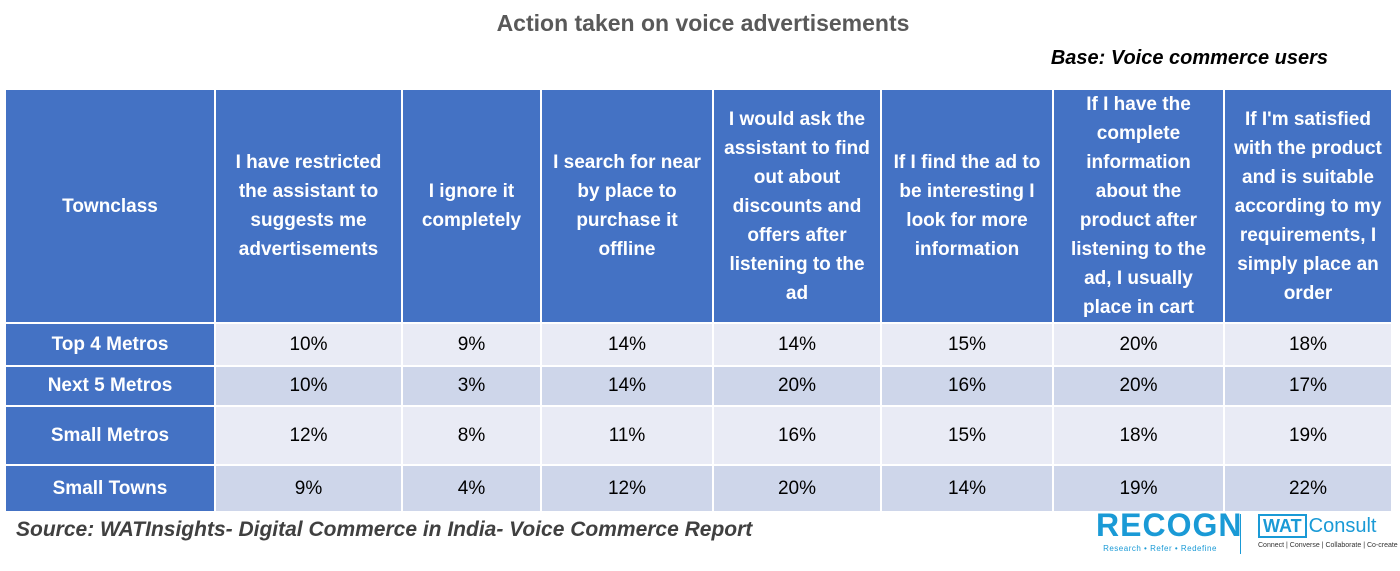 Image resolution: width=1400 pixels, height=571 pixels. What do you see at coordinates (1342, 525) in the screenshot?
I see `consult-logo-text: Consult` at bounding box center [1342, 525].